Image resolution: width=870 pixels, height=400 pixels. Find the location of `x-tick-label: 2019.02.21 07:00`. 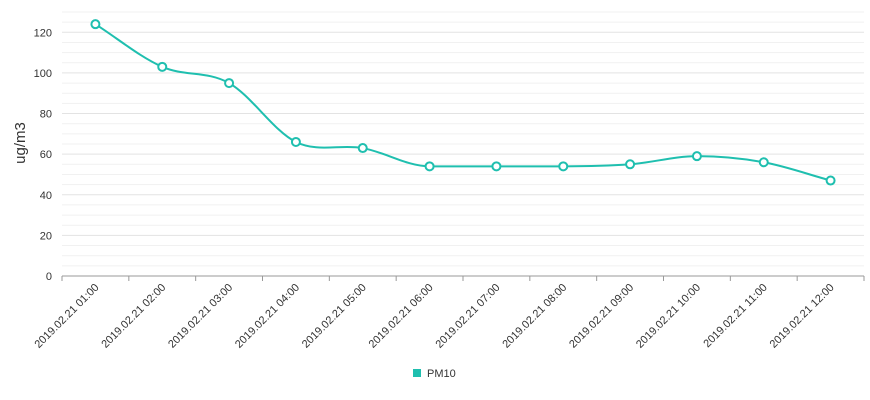

x-tick-label: 2019.02.21 07:00 is located at coordinates (467, 316).